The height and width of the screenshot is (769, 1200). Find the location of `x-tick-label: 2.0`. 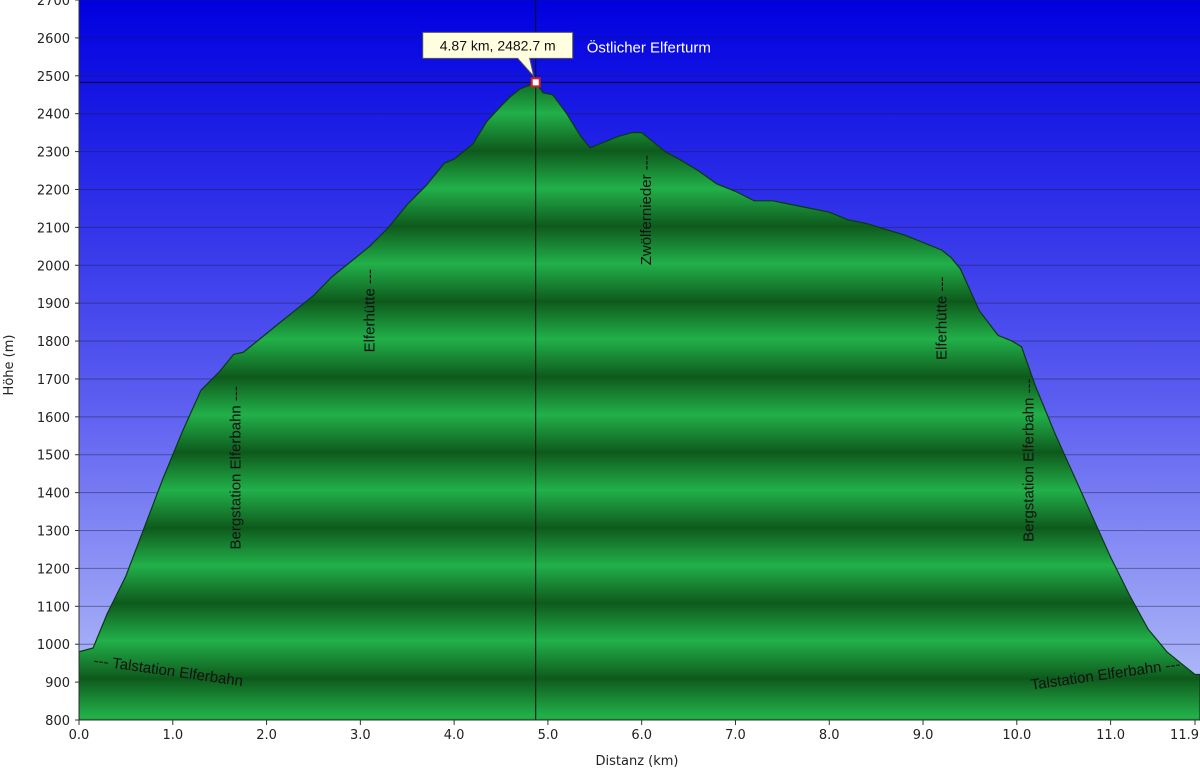

x-tick-label: 2.0 is located at coordinates (266, 735).